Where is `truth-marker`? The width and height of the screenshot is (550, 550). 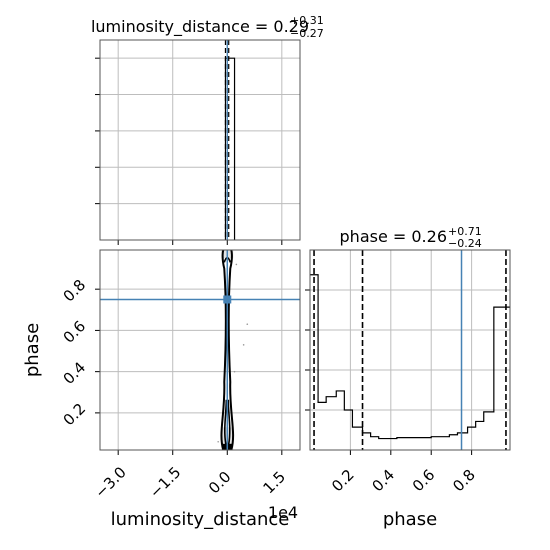
truth-marker is located at coordinates (227, 299).